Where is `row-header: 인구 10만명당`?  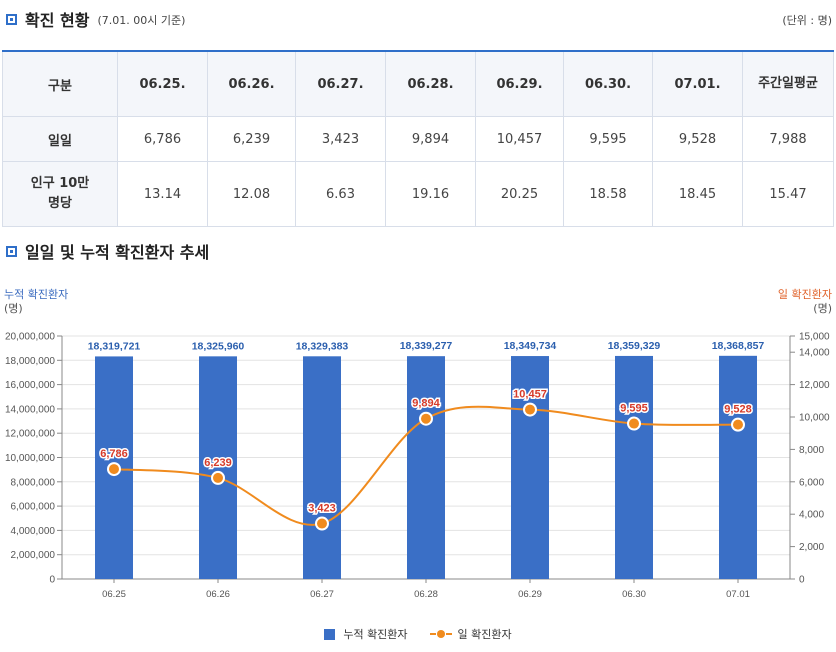 row-header: 인구 10만명당 is located at coordinates (60, 194).